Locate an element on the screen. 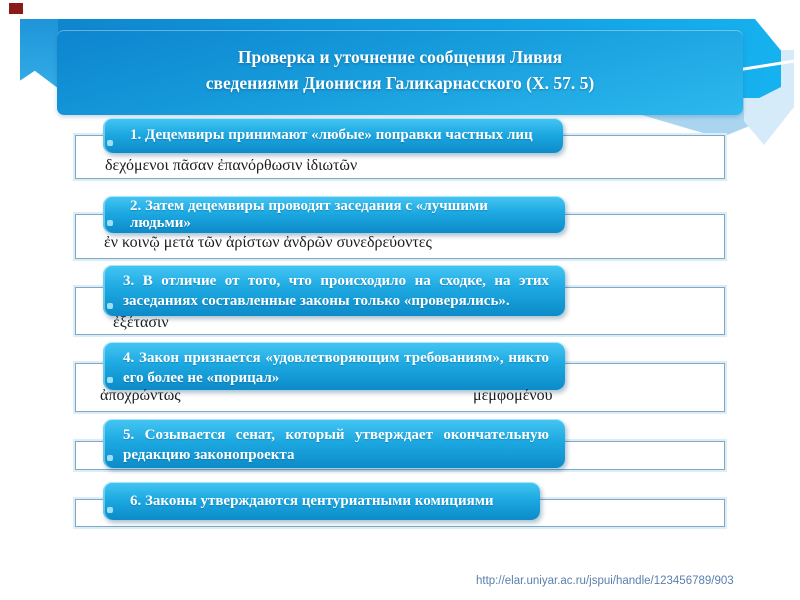 The image size is (800, 600). title-line-1: Проверка и уточнение сообщения Ливия is located at coordinates (400, 57).